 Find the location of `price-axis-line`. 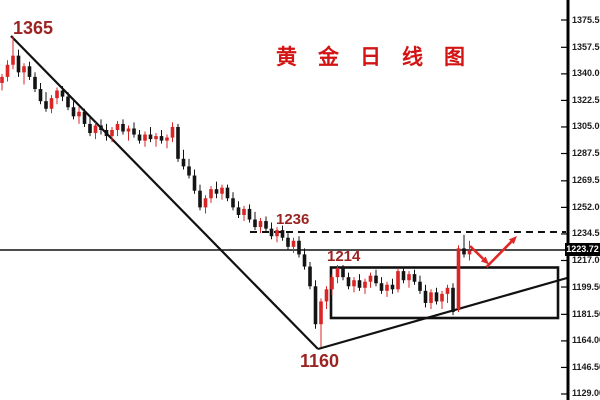

price-axis-line is located at coordinates (568, 200).